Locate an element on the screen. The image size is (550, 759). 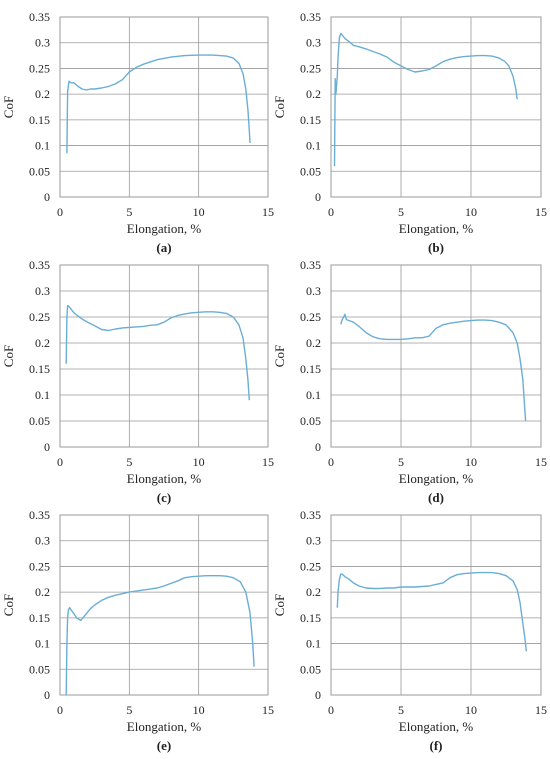
panel-caption: (b) is located at coordinates (436, 247).